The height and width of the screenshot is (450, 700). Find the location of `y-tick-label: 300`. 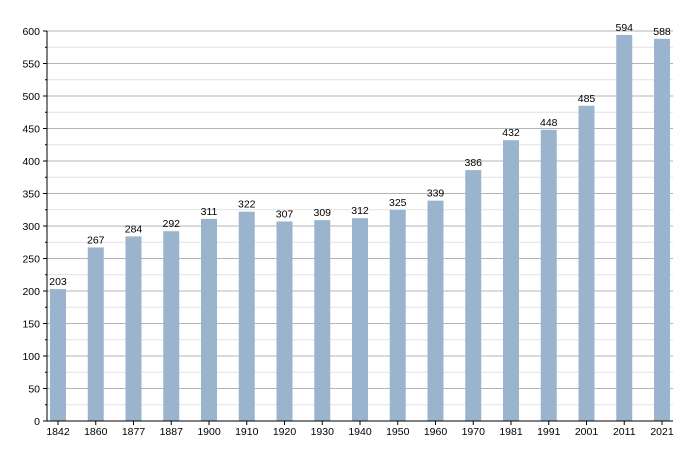

y-tick-label: 300 is located at coordinates (31, 227).